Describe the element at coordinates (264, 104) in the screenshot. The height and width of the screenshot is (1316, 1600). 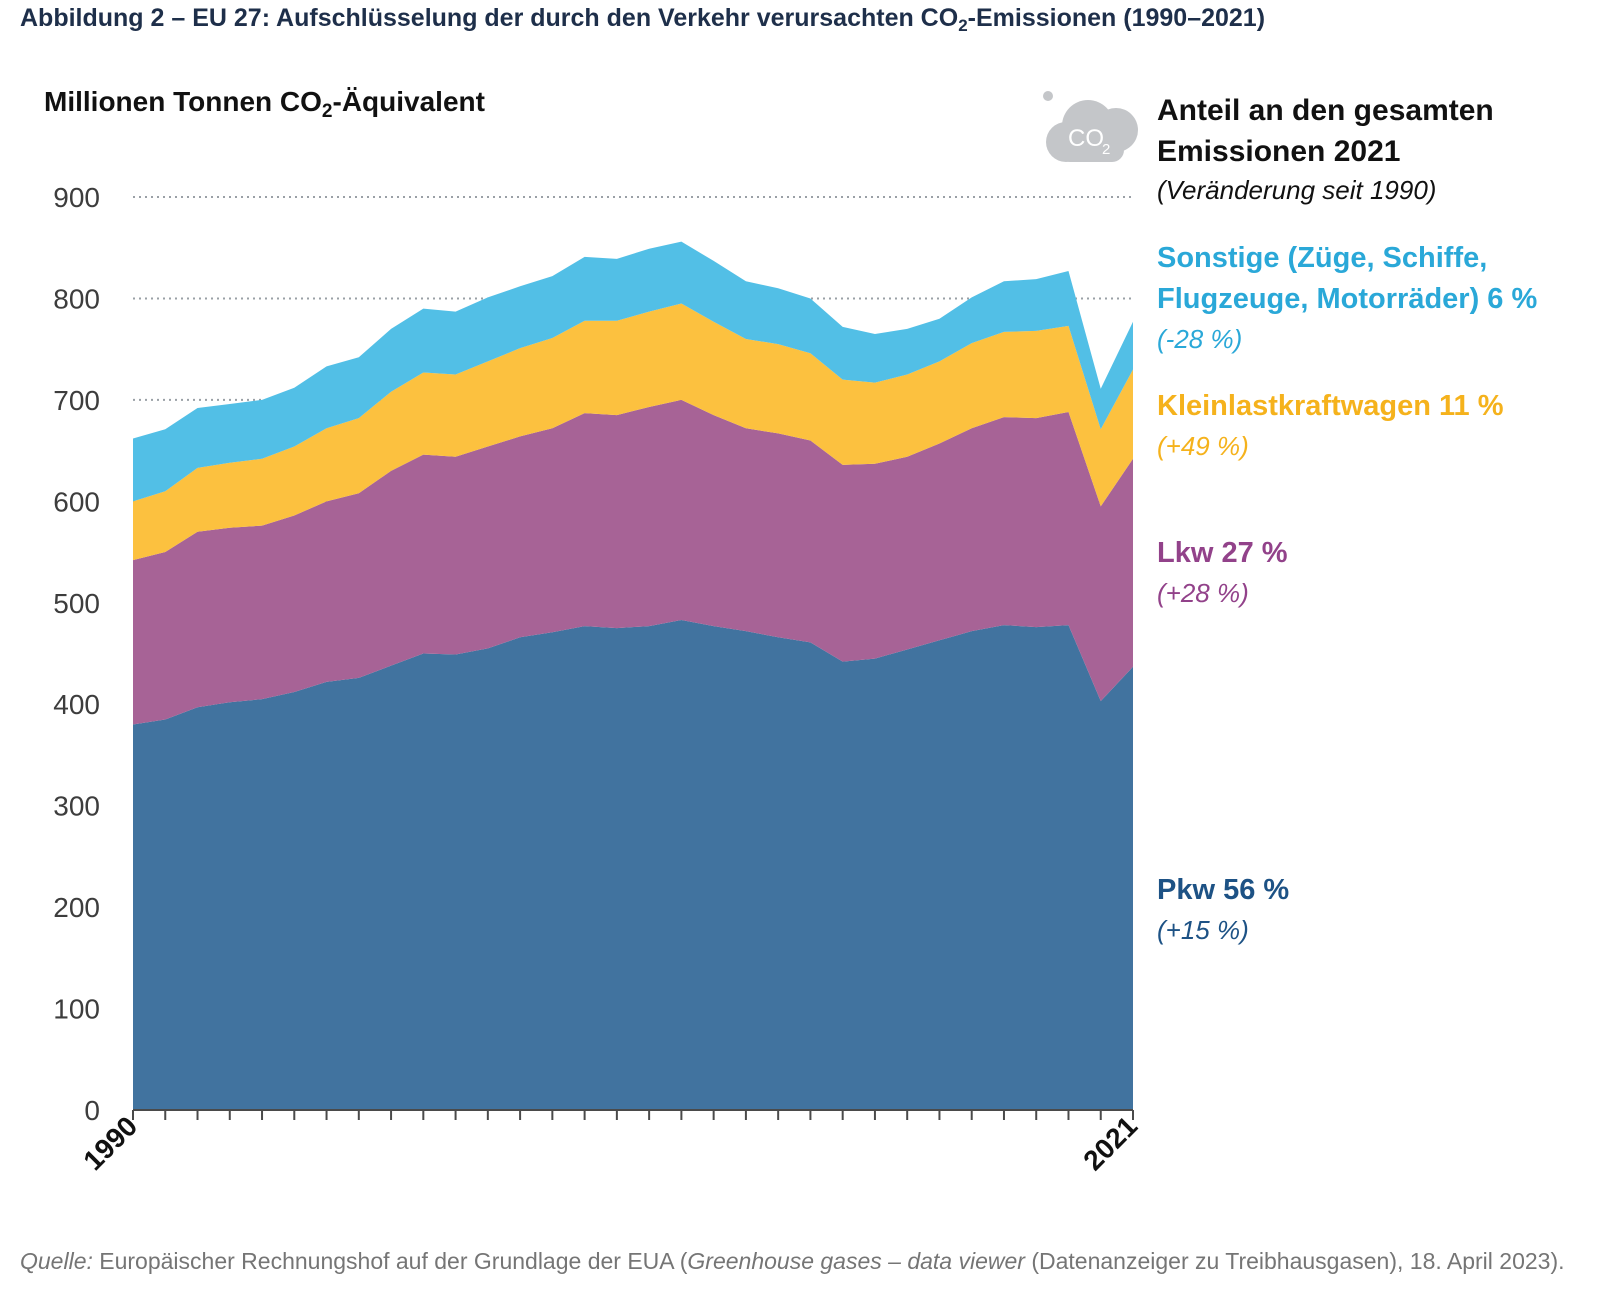
I see `y-axis-label: Millionen Tonnen CO2-Äquivalent` at that location.